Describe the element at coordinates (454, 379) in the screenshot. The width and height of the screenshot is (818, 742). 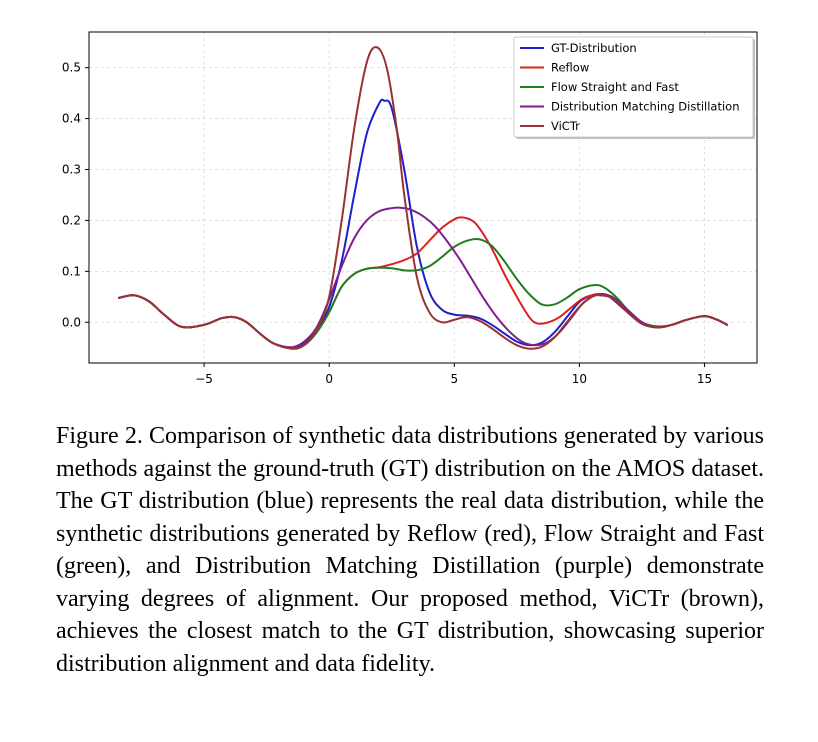
I see `x-tick-label: 5` at that location.